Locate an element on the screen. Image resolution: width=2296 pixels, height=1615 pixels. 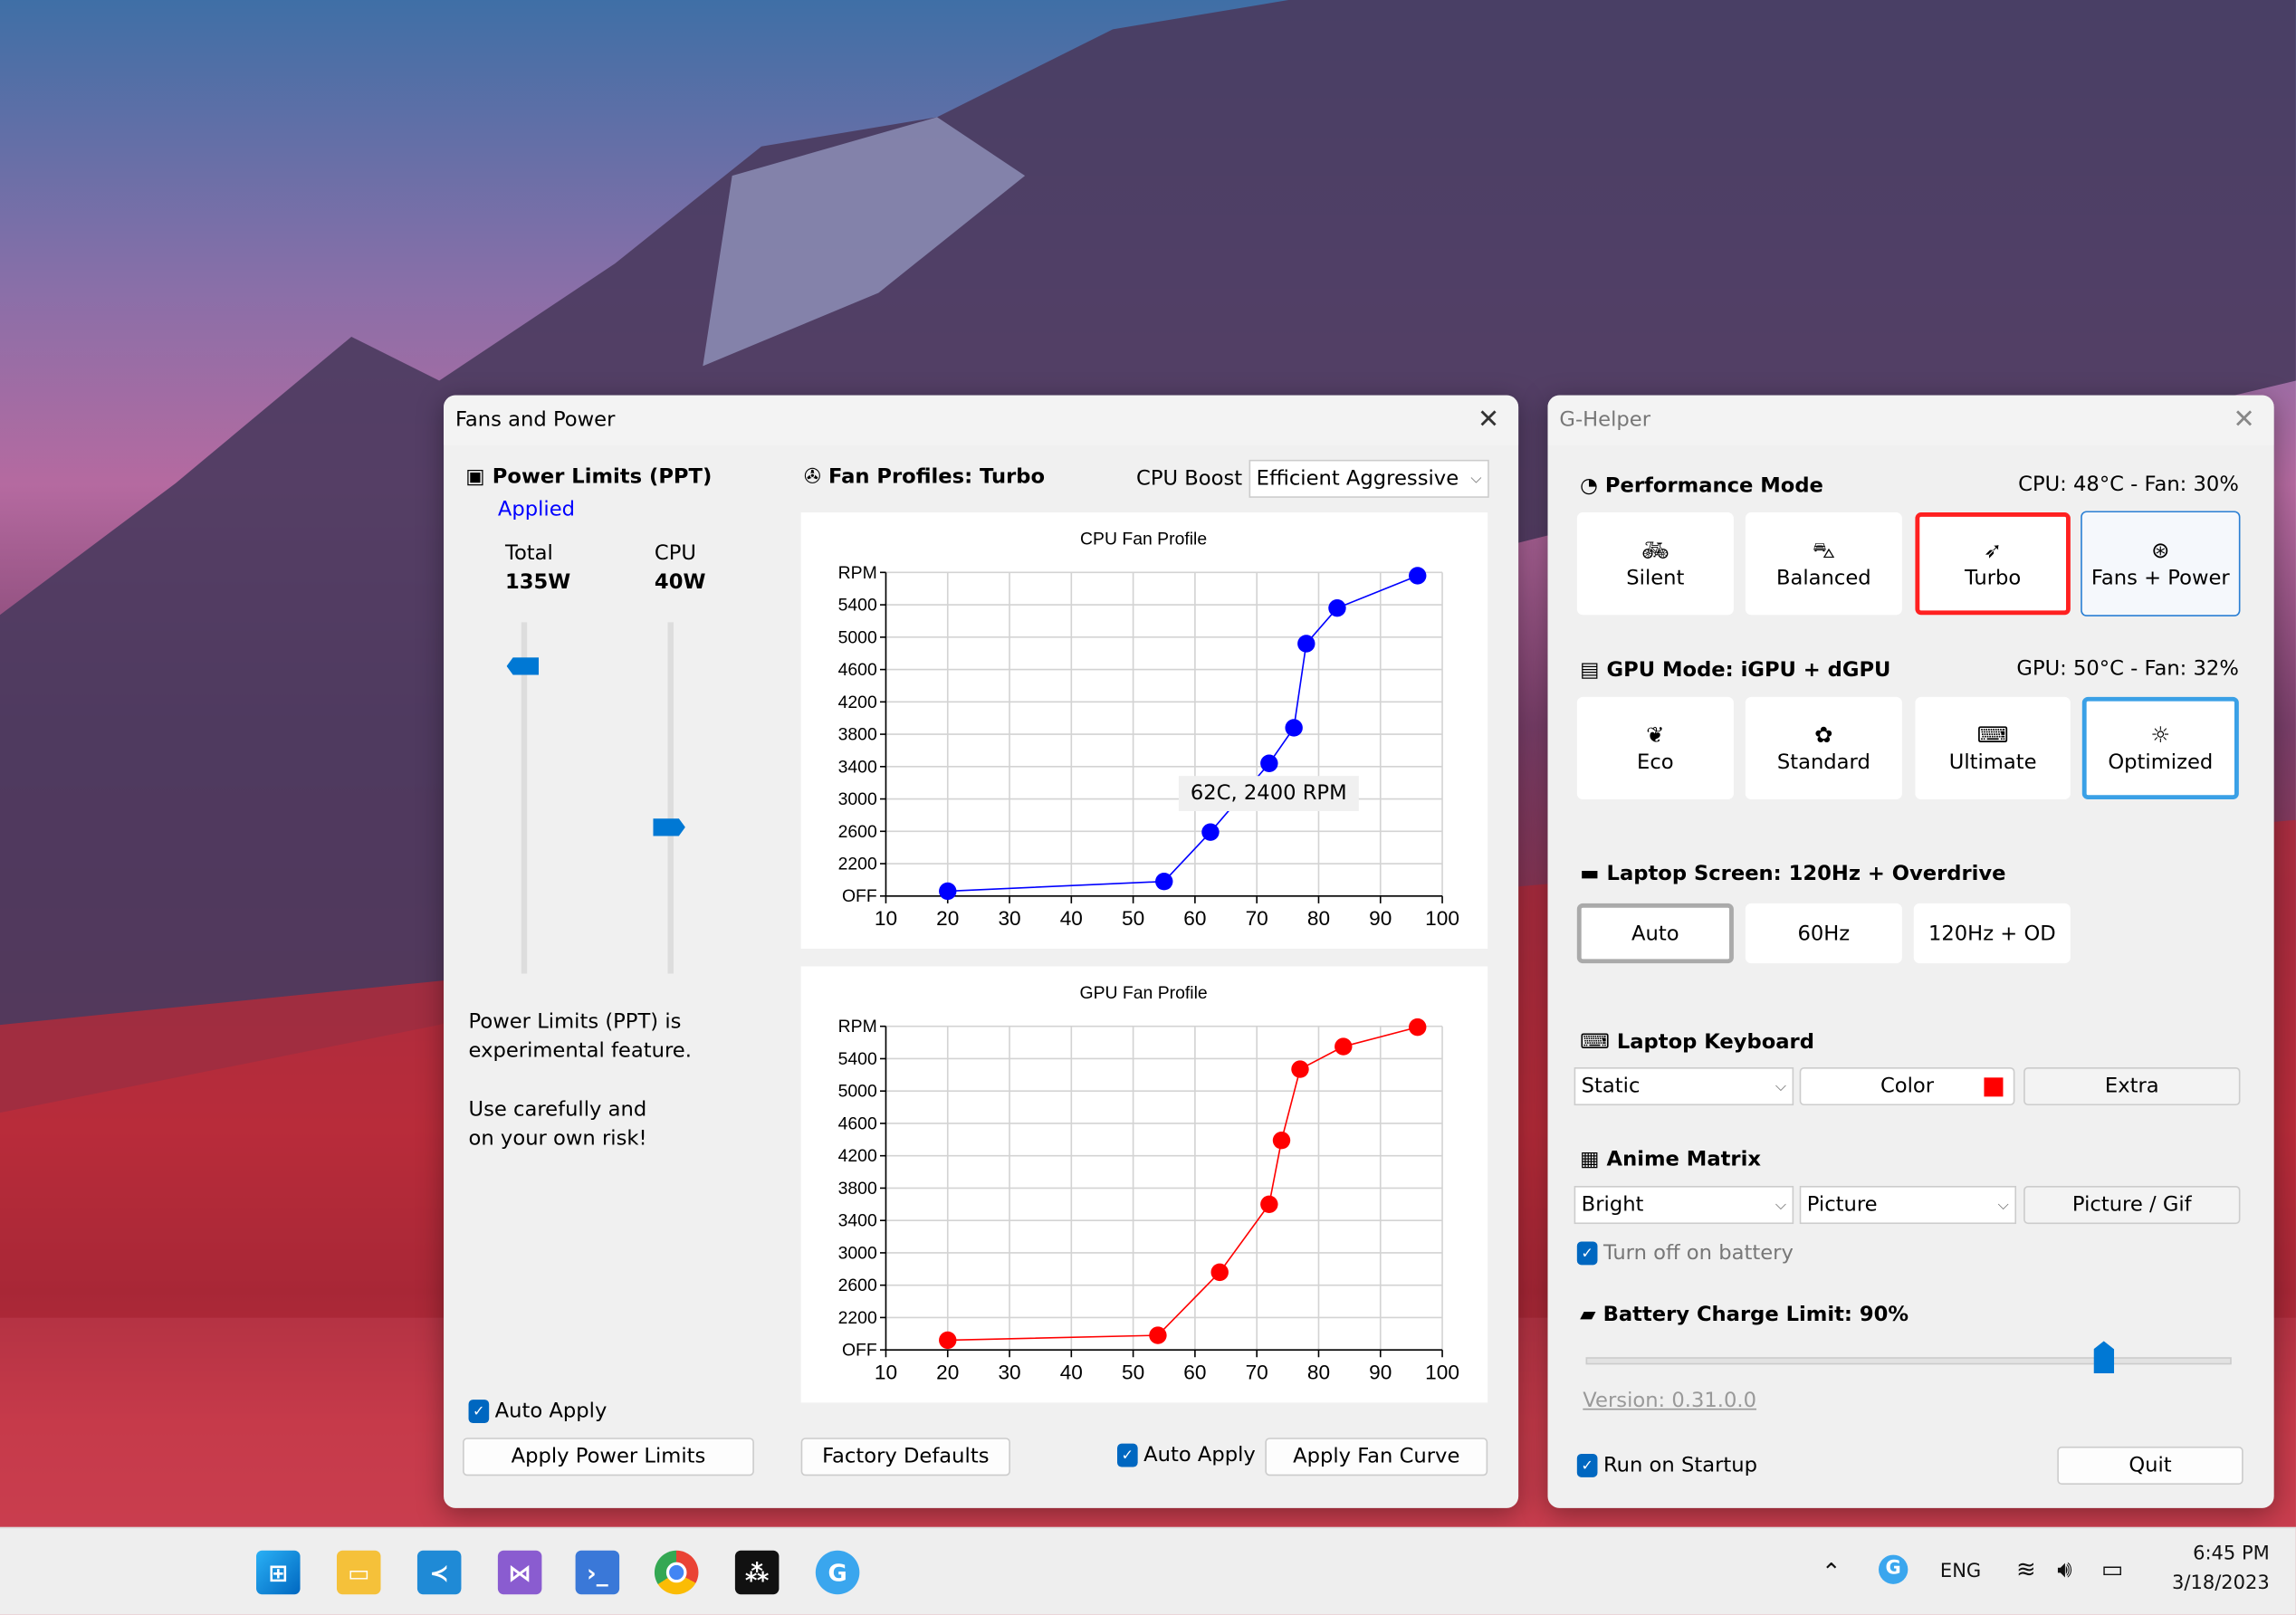
anime-mode-select: Picture ⌵ is located at coordinates (1908, 1205).